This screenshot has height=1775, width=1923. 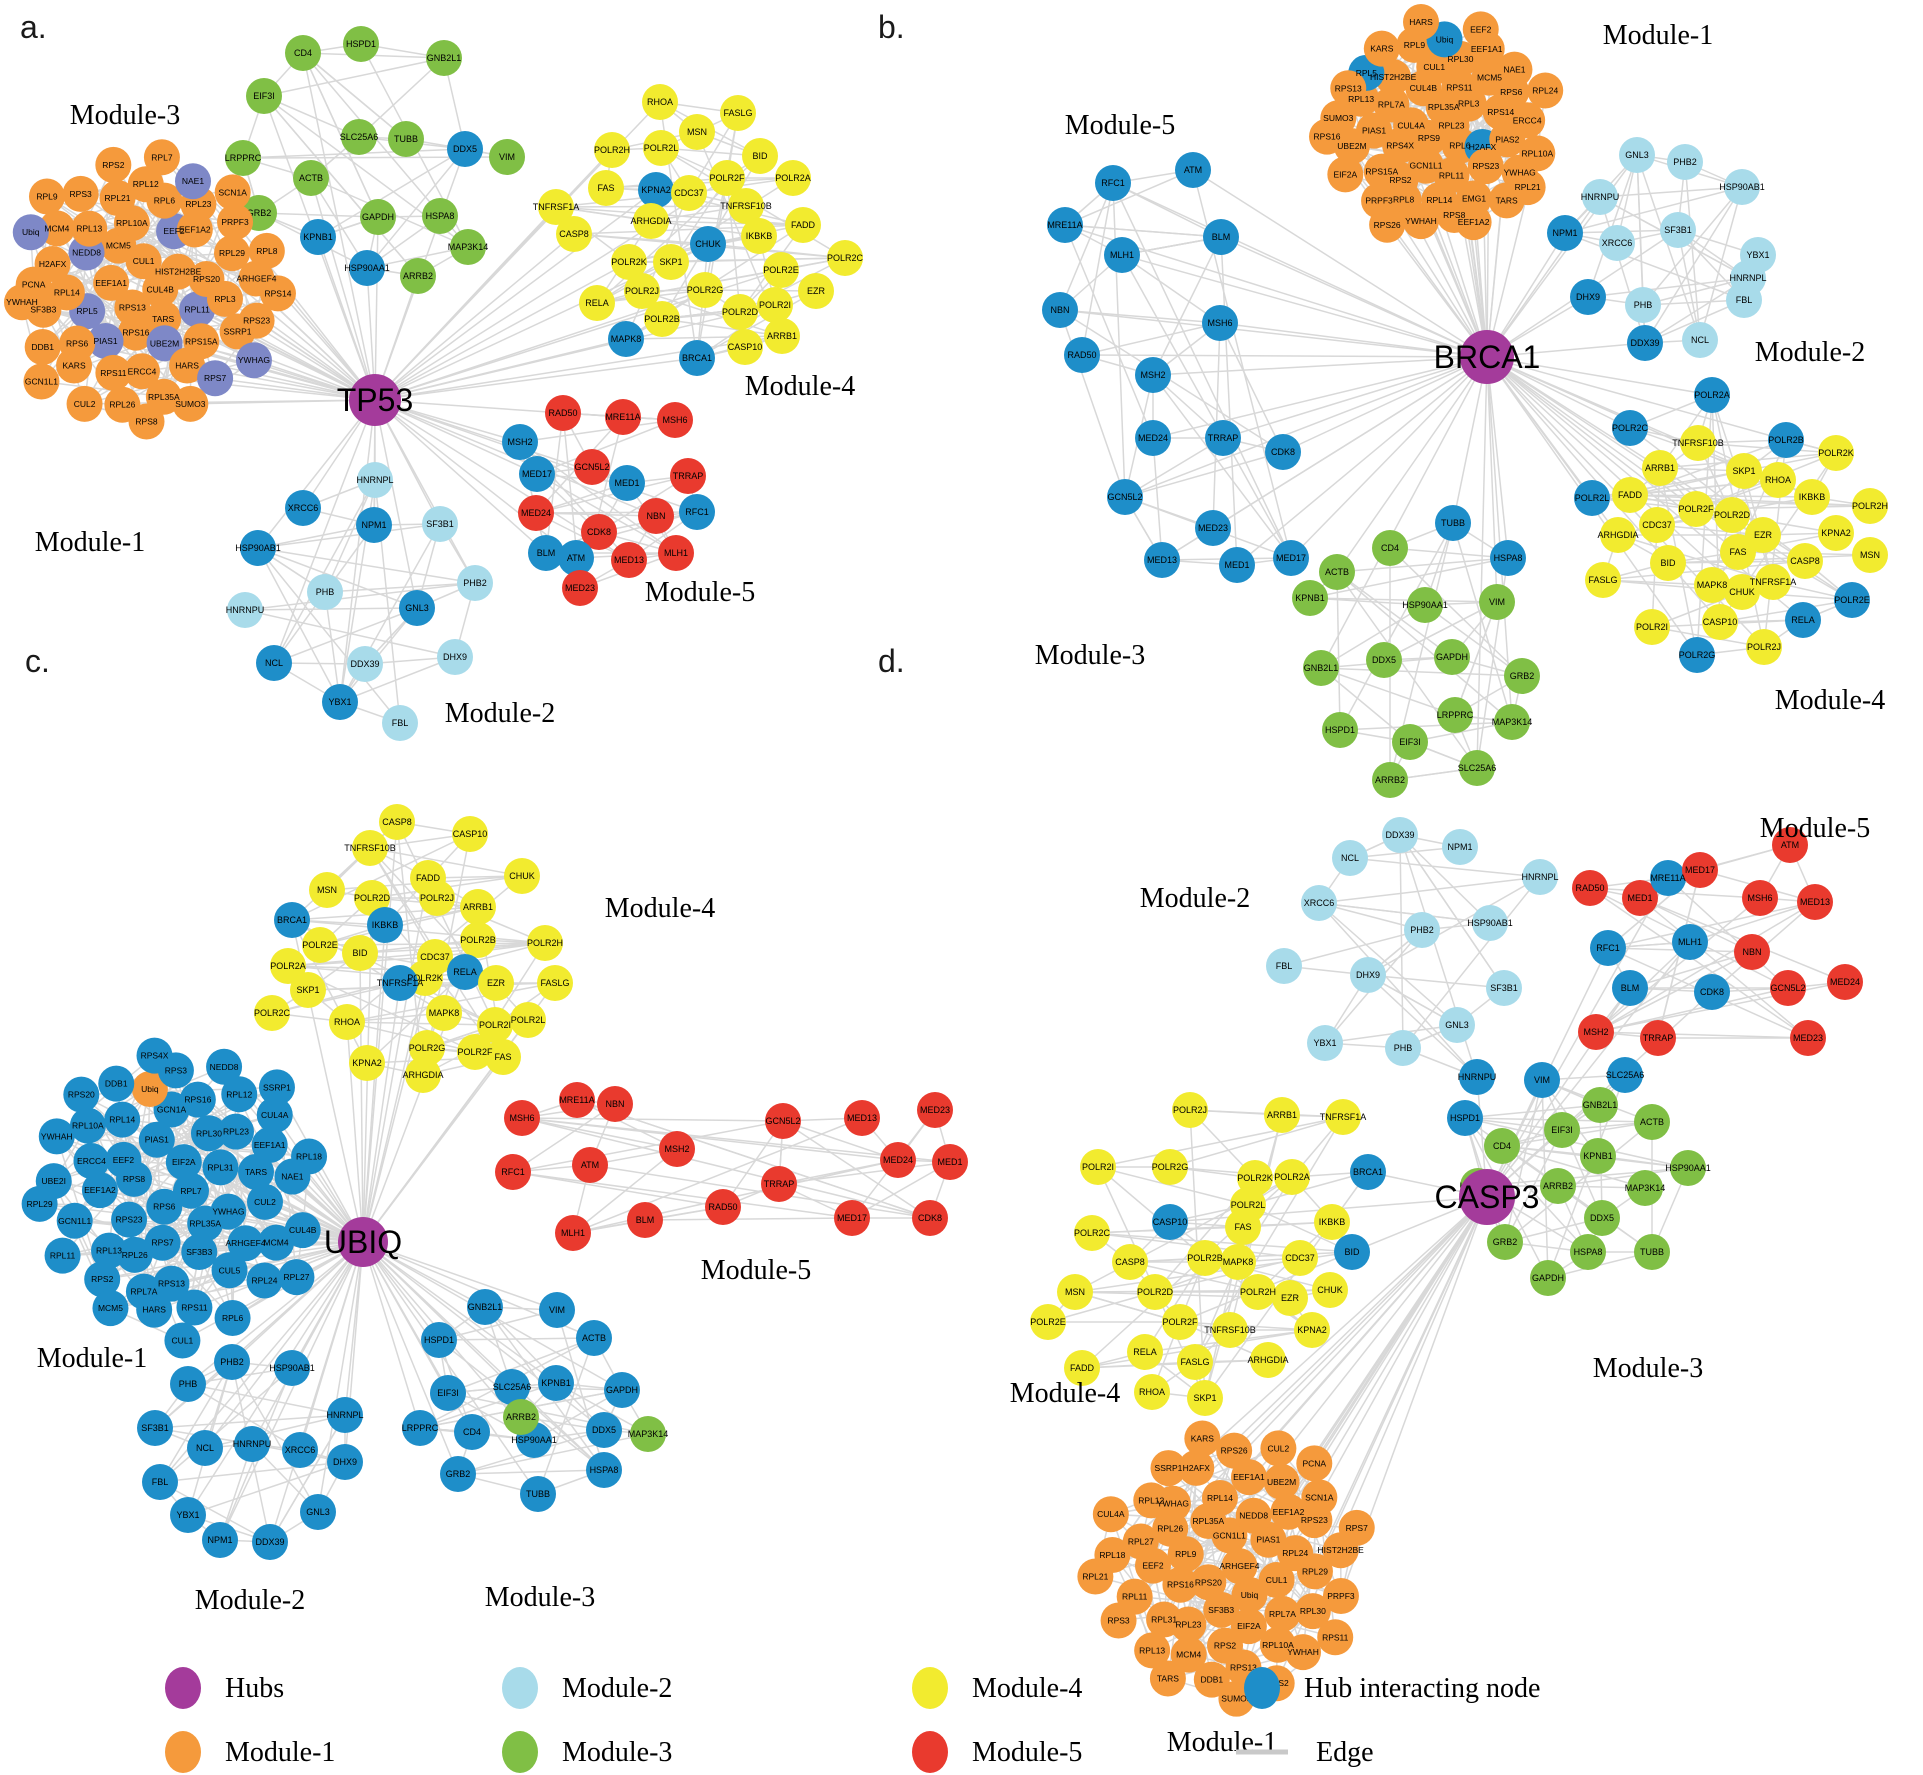 What do you see at coordinates (105, 340) in the screenshot?
I see `node-PIAS1` at bounding box center [105, 340].